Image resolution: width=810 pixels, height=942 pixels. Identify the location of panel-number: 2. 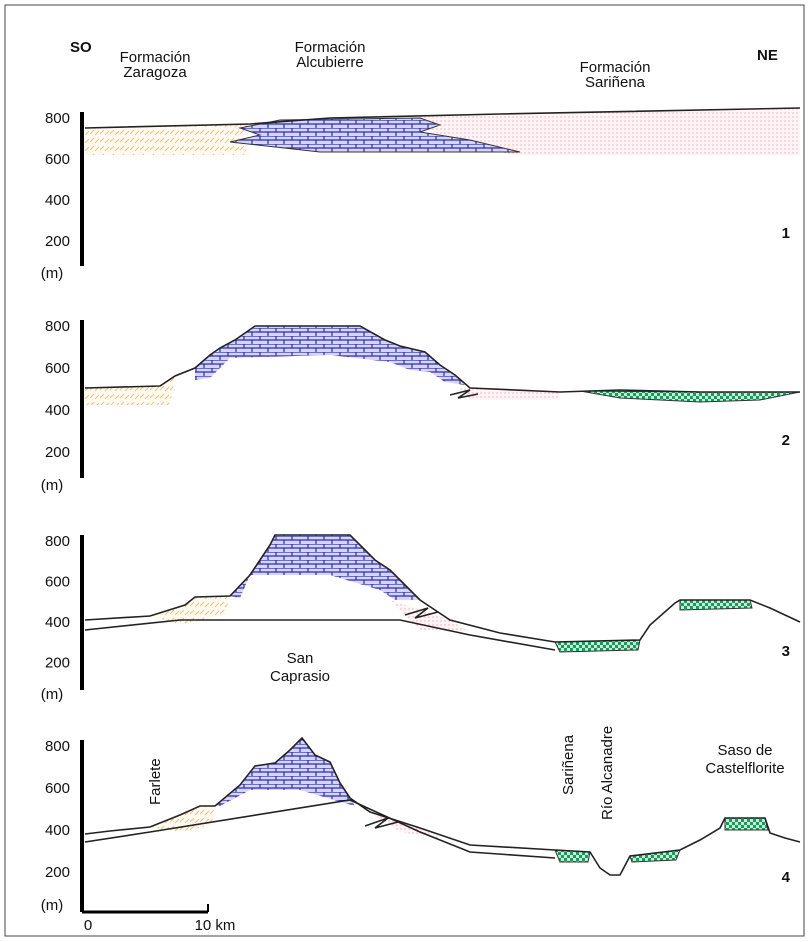
(786, 440).